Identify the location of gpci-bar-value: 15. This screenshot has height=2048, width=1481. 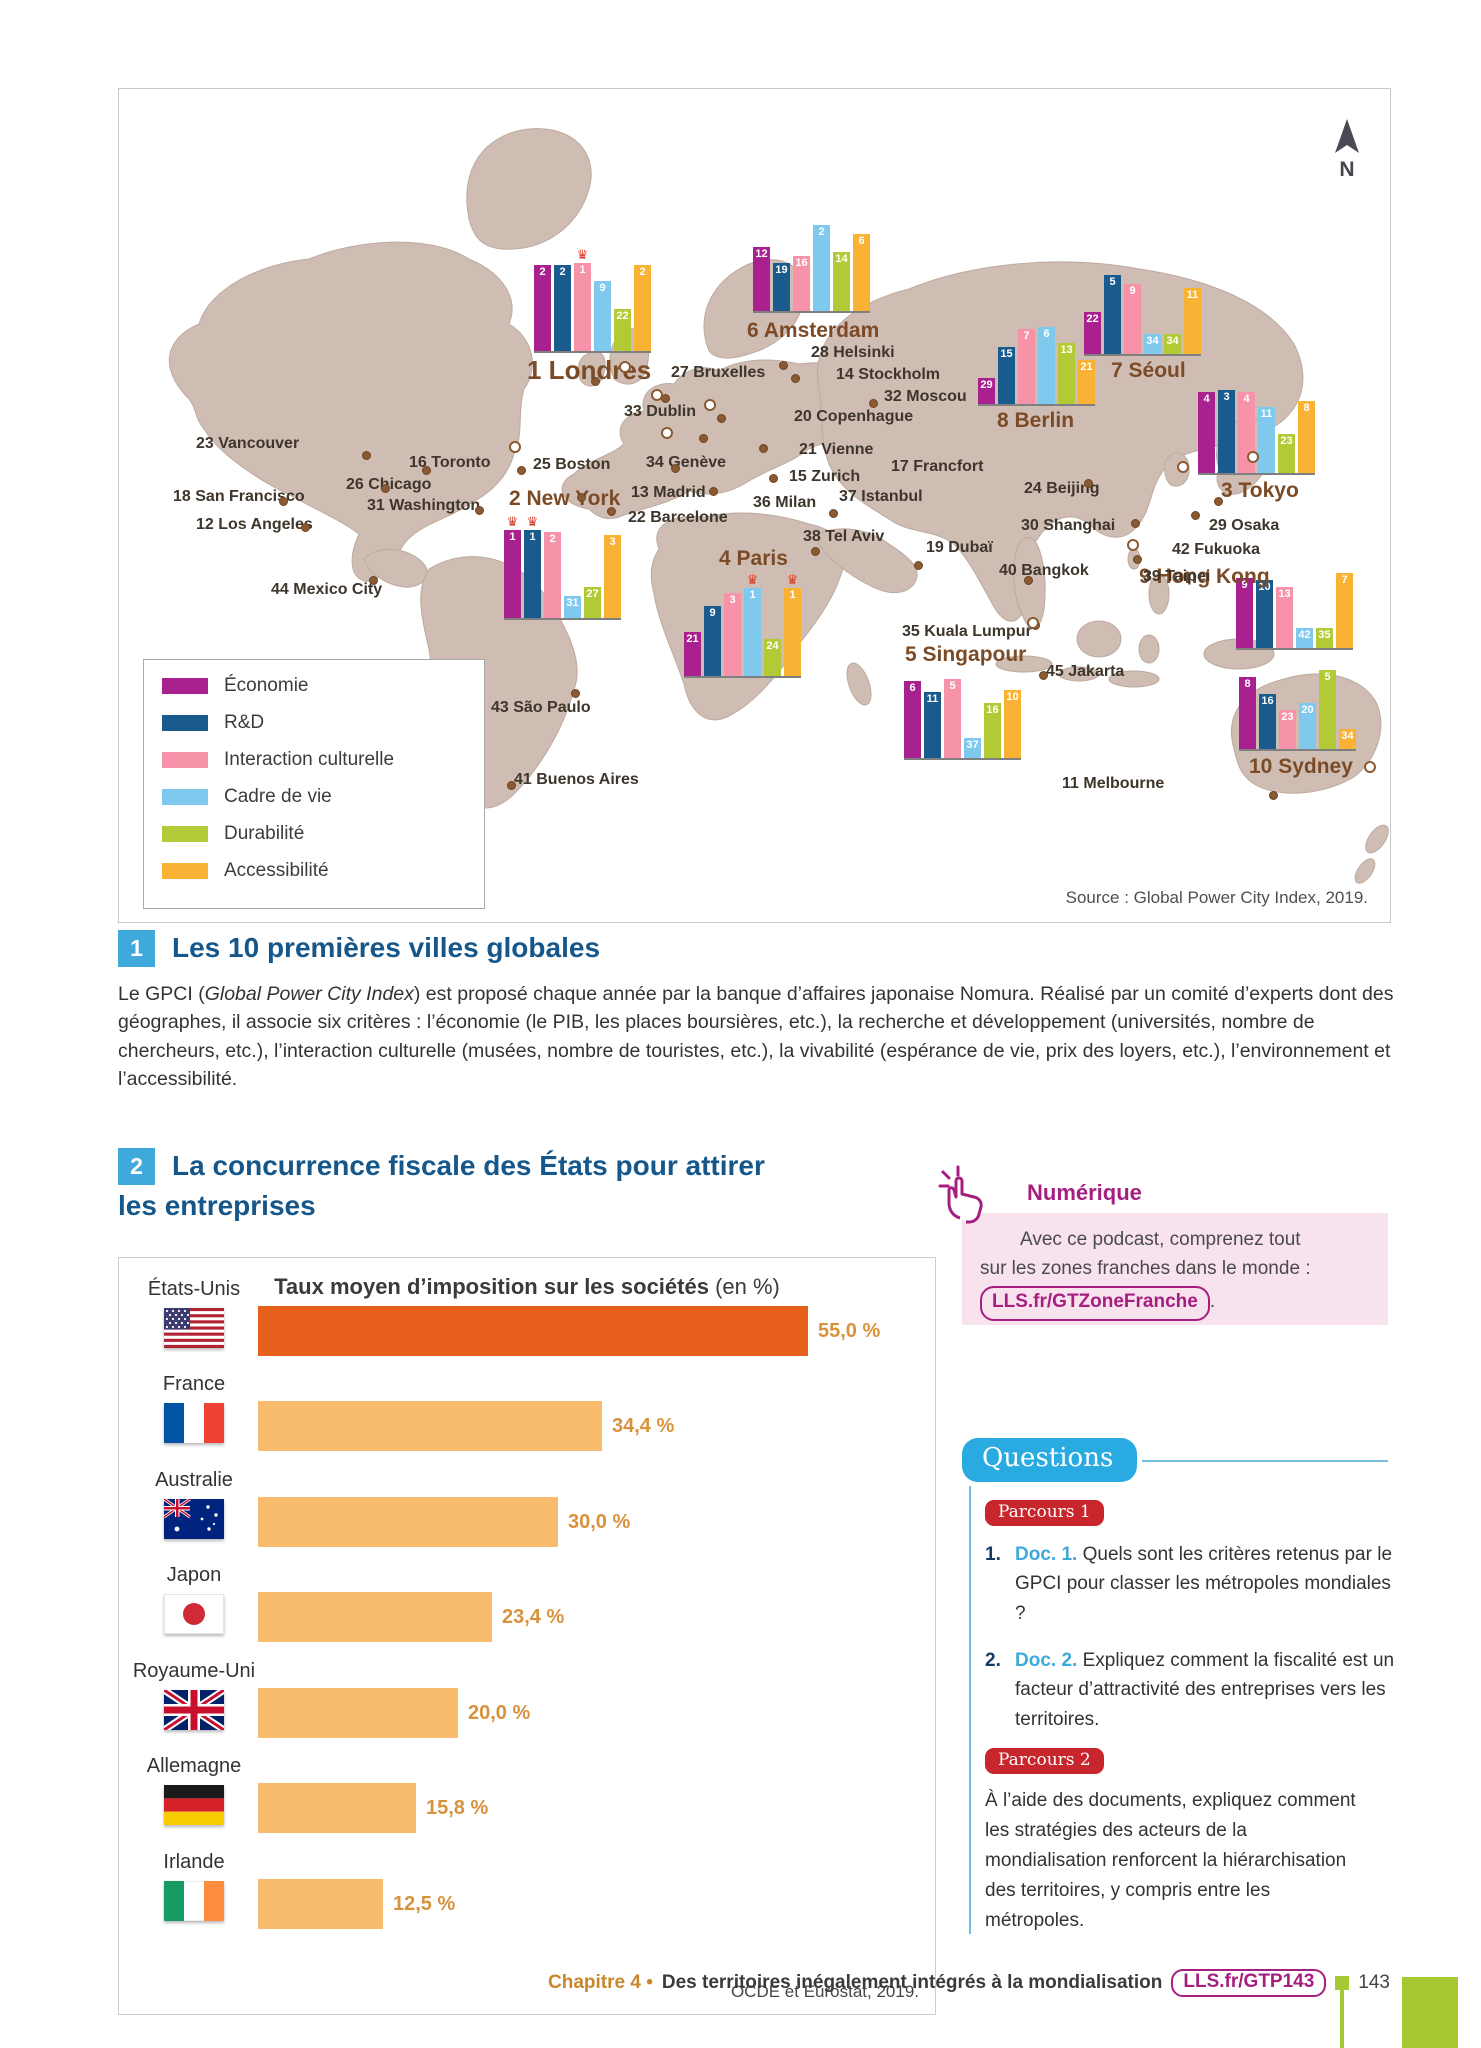
(1006, 354).